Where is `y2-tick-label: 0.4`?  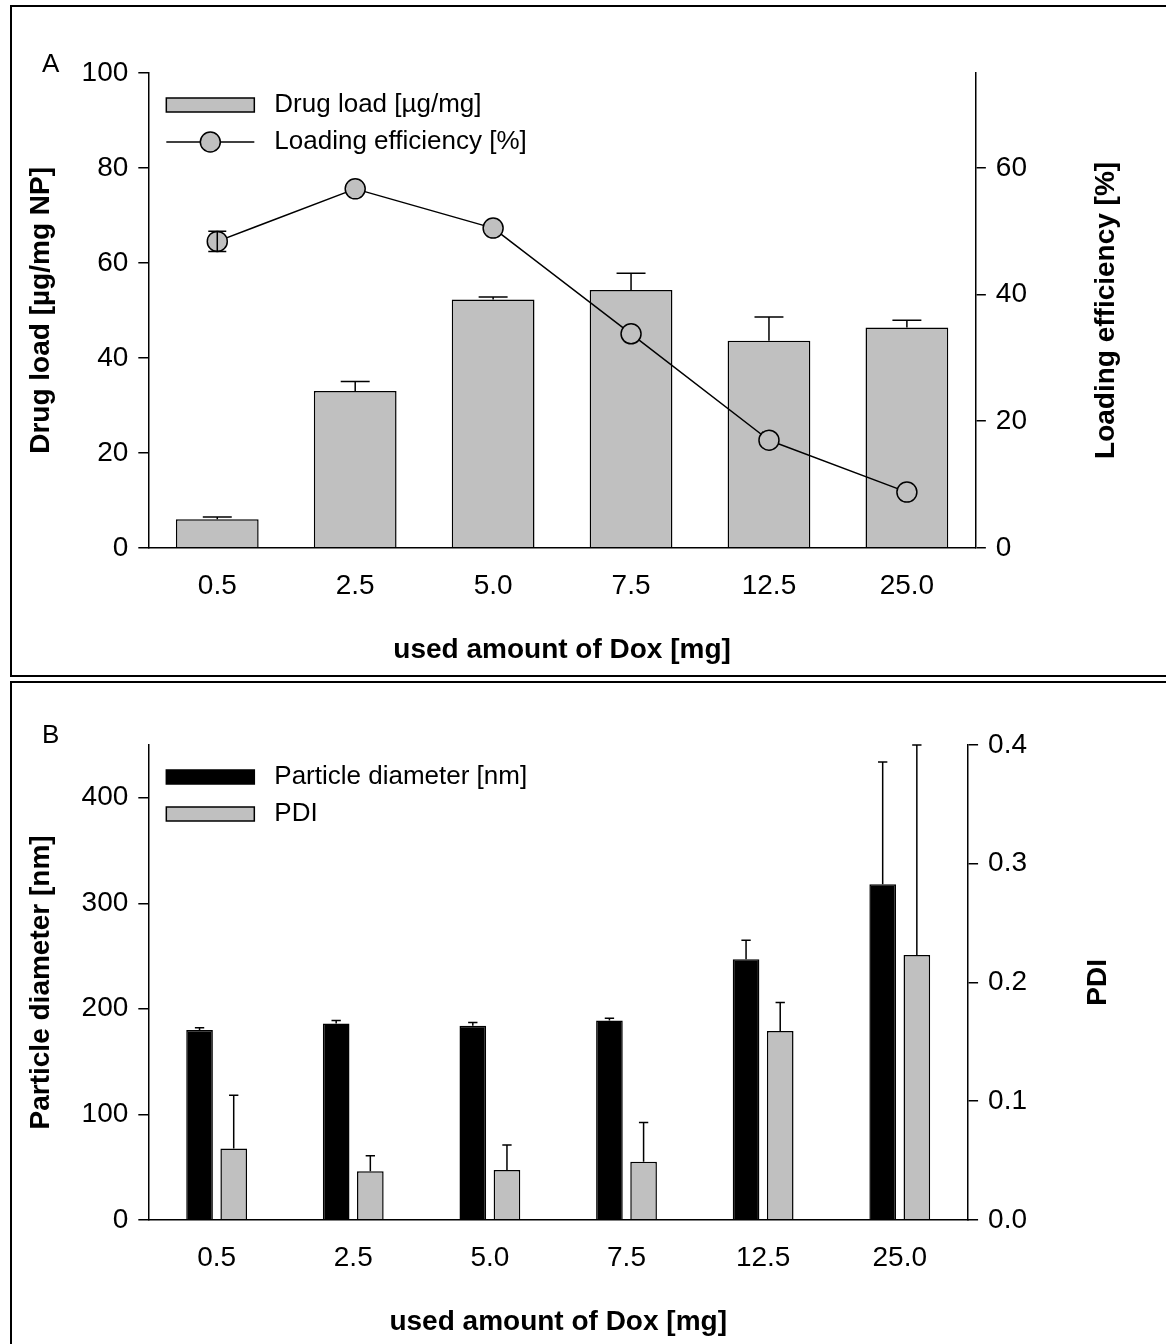
y2-tick-label: 0.4 is located at coordinates (1008, 743).